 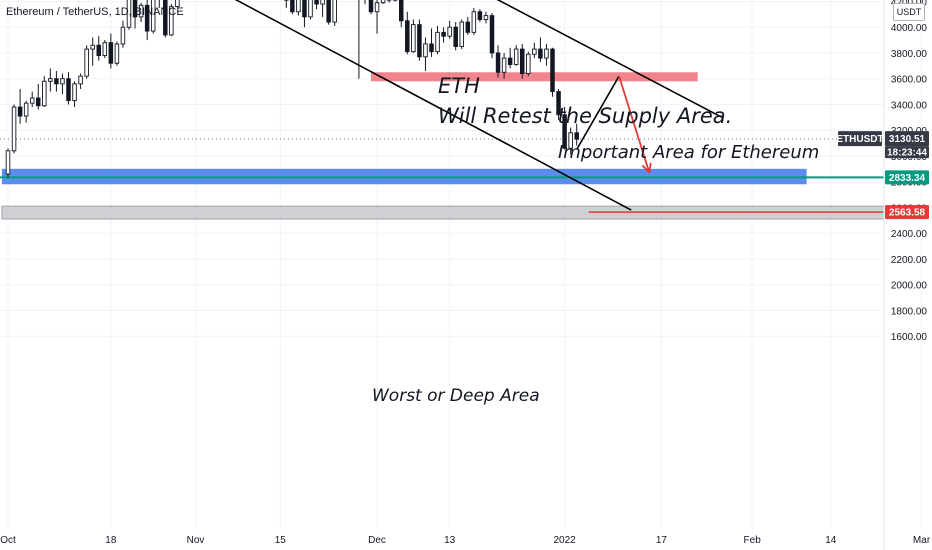 What do you see at coordinates (909, 80) in the screenshot?
I see `y-tick-label: 3600.00` at bounding box center [909, 80].